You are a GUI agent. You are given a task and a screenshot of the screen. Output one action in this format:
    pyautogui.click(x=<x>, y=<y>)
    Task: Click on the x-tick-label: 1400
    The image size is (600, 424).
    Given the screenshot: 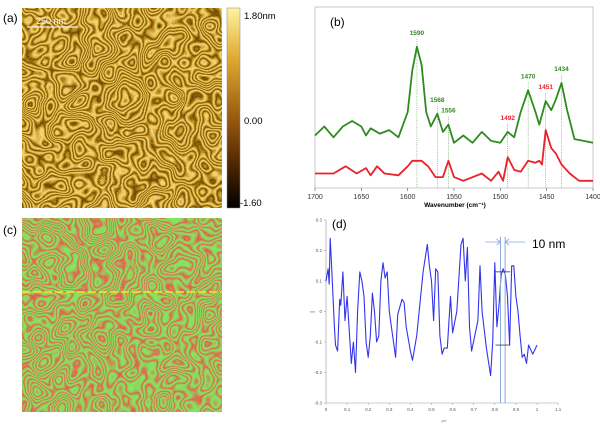 What is the action you would take?
    pyautogui.click(x=592, y=197)
    